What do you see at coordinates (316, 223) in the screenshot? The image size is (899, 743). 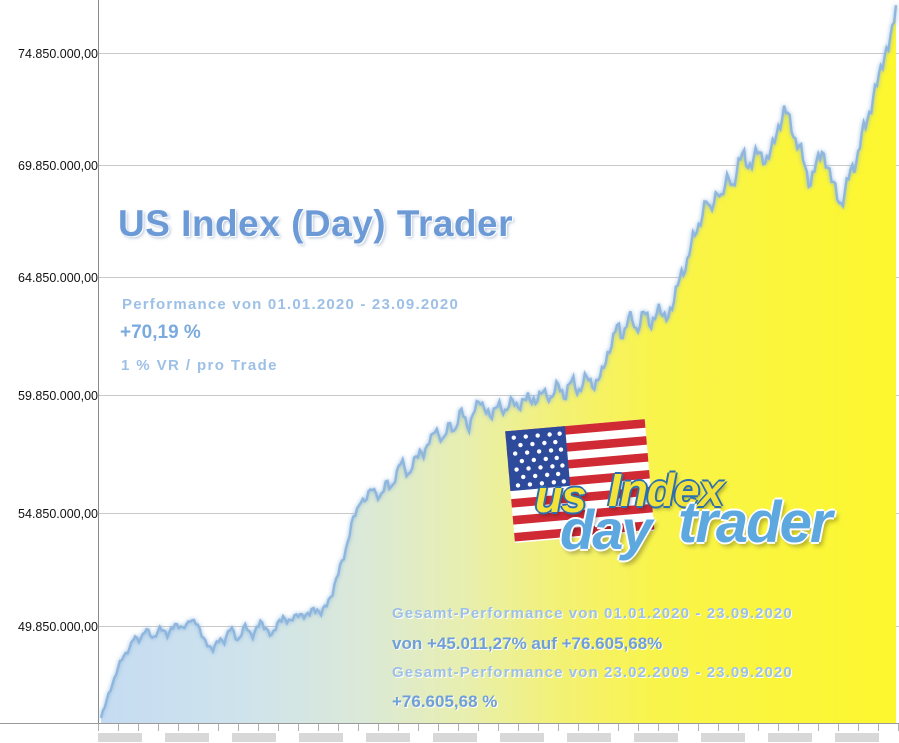 I see `page-title: US Index (Day) Trader` at bounding box center [316, 223].